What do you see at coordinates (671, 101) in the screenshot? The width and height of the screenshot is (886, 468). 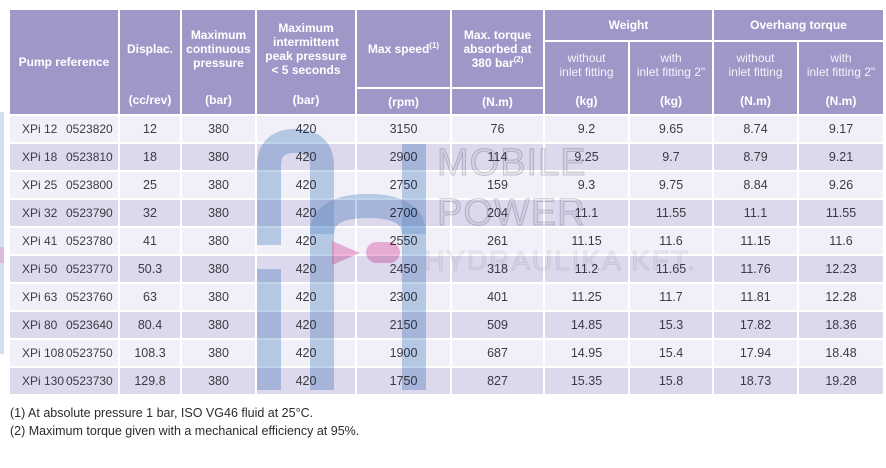 I see `header-unit: (kg)` at bounding box center [671, 101].